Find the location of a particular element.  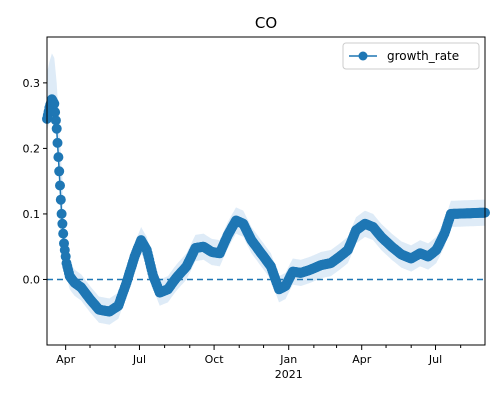

legend-box is located at coordinates (411, 56).